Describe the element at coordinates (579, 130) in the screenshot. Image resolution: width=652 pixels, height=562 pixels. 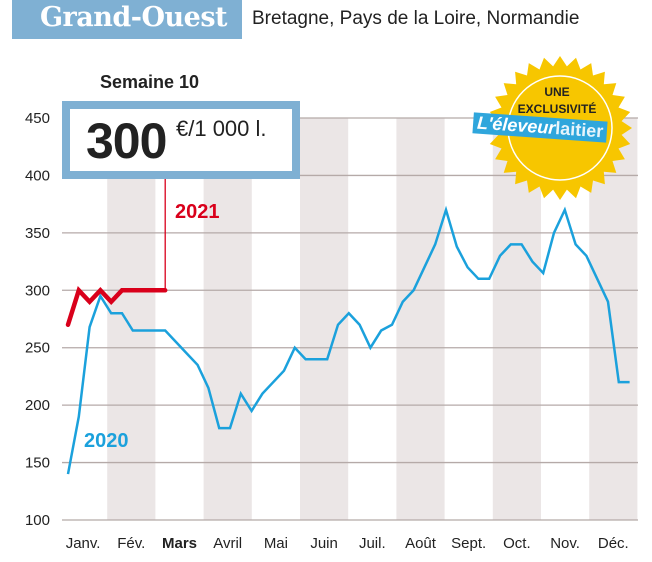
I see `brand-part2: laitier` at that location.